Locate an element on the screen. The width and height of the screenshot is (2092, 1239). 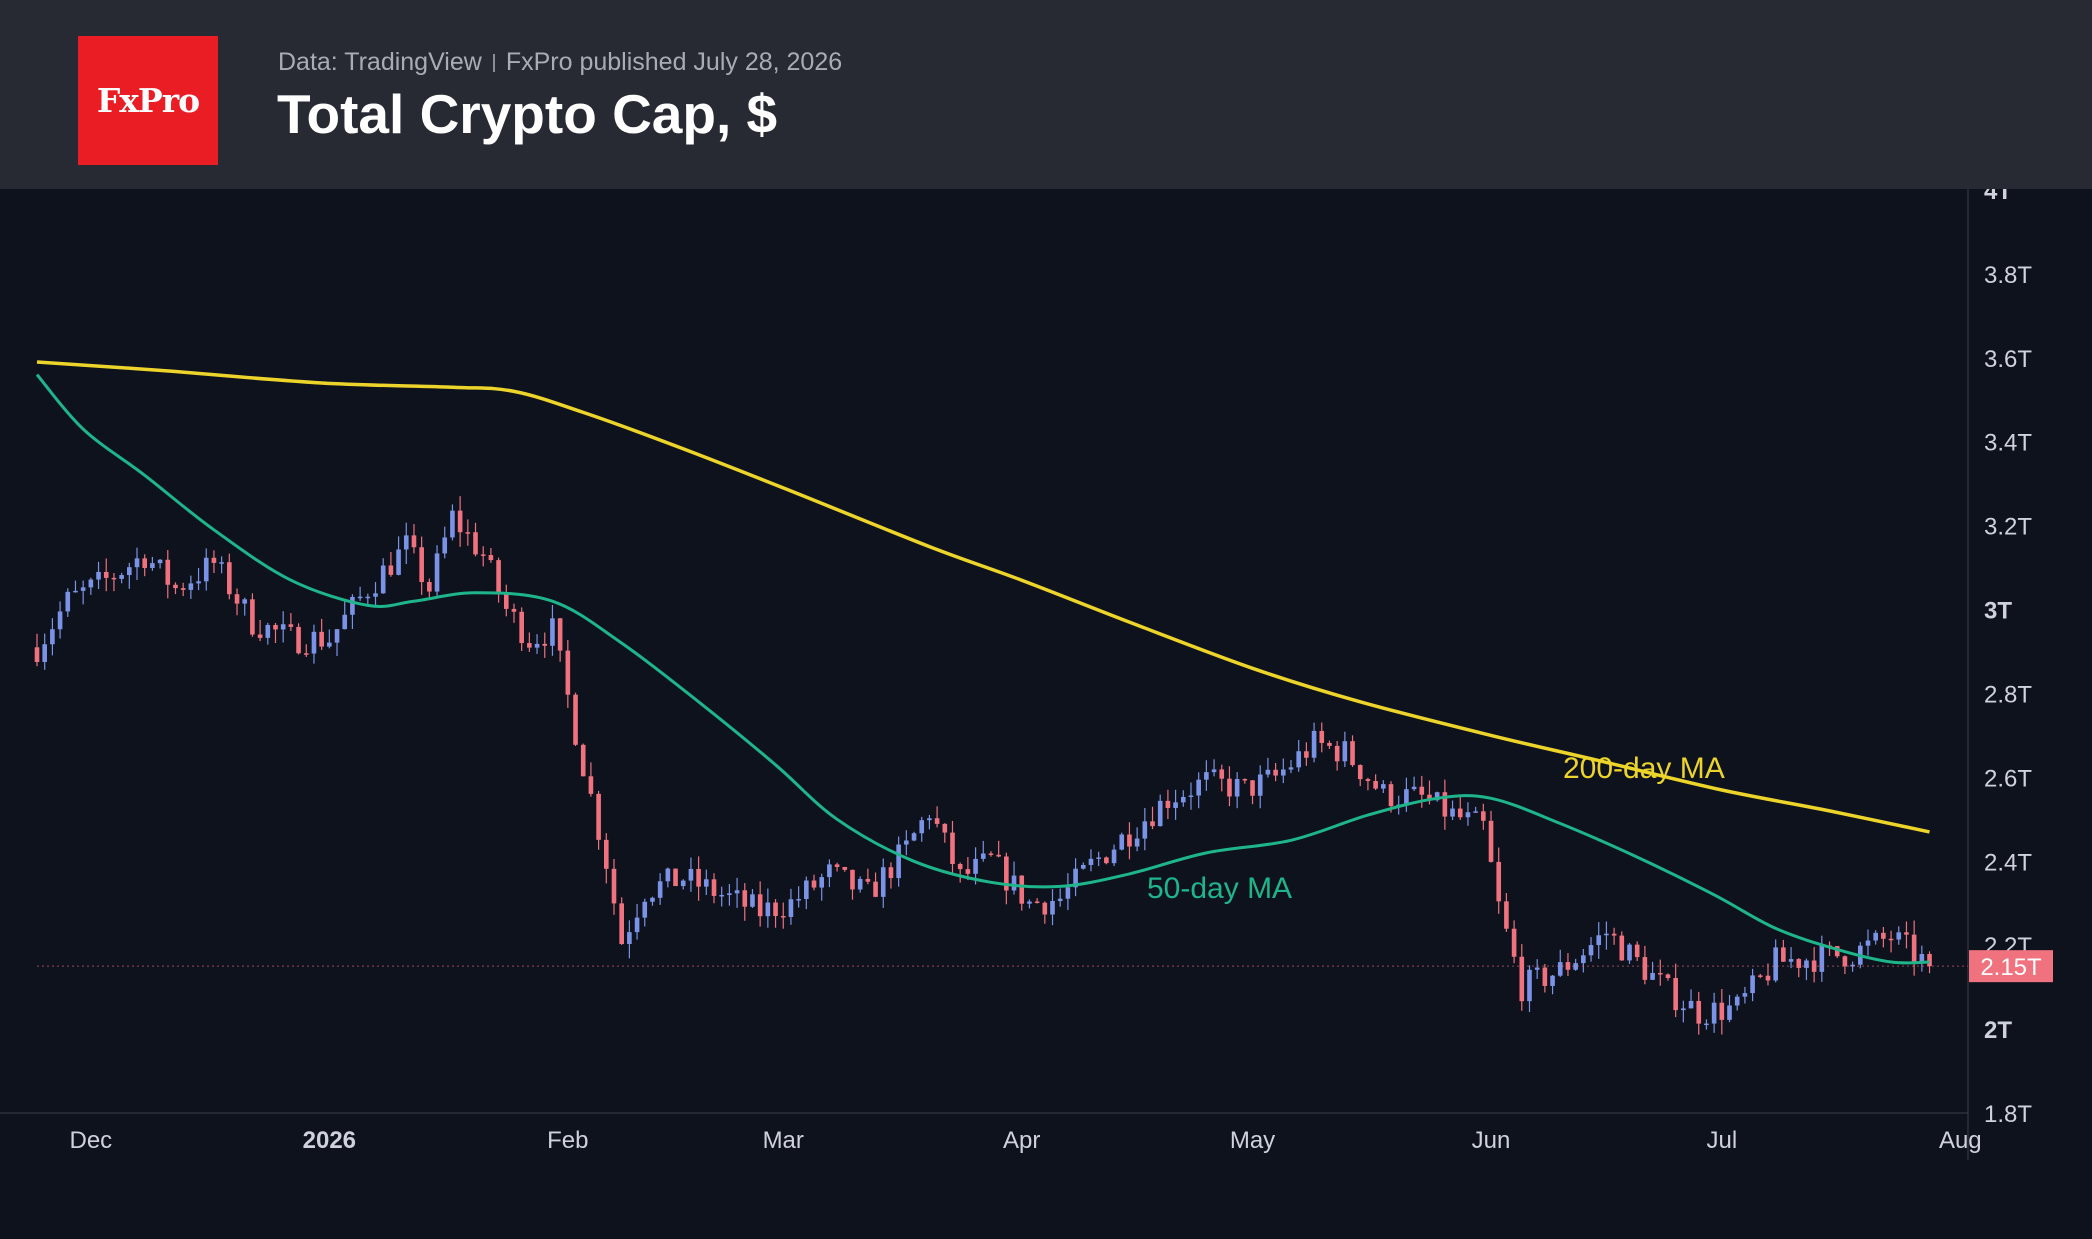
fxpro-logo: FxPro is located at coordinates (148, 100).